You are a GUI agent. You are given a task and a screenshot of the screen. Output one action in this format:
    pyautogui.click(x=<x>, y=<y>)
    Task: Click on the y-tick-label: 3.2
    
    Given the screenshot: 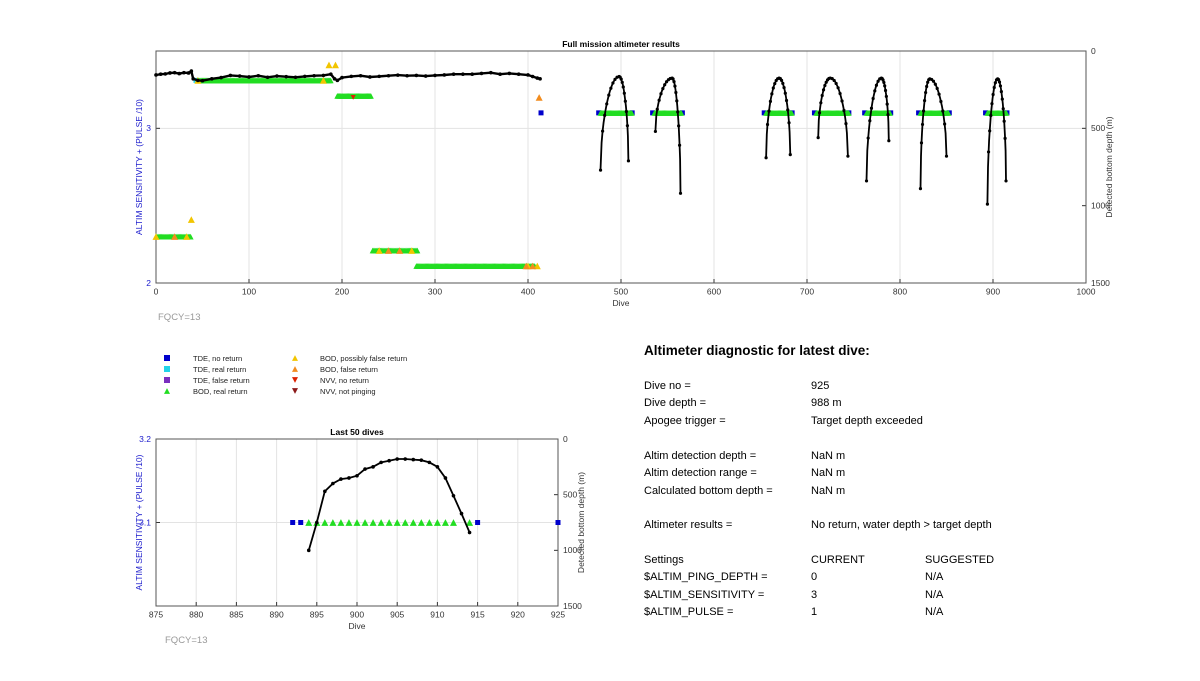 What is the action you would take?
    pyautogui.click(x=145, y=439)
    